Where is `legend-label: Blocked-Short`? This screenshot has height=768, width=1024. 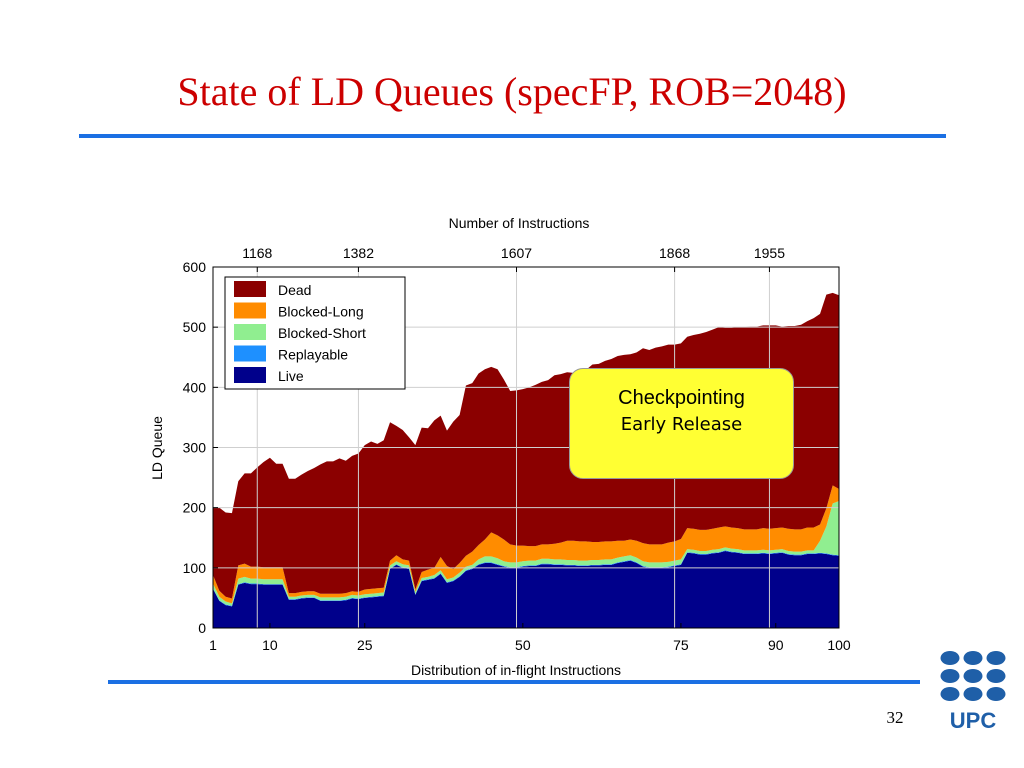 legend-label: Blocked-Short is located at coordinates (322, 333).